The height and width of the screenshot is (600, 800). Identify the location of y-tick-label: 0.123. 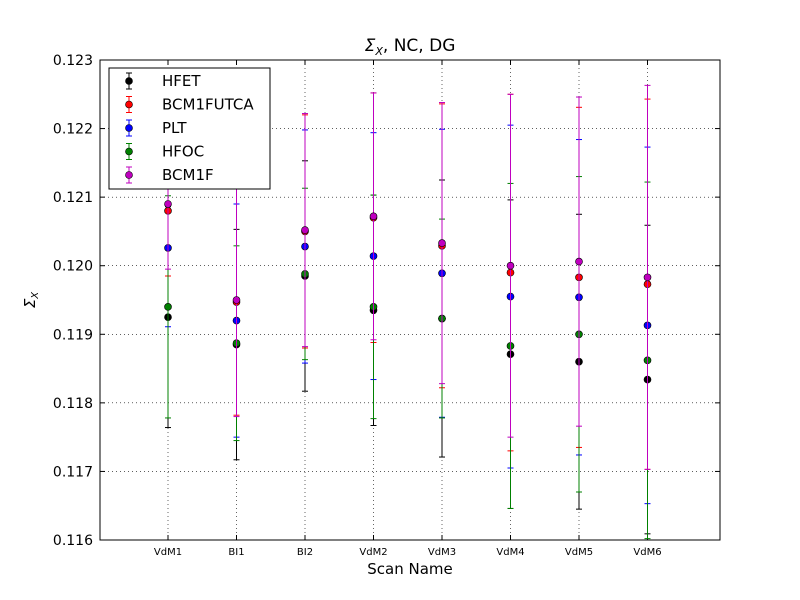
(73, 61).